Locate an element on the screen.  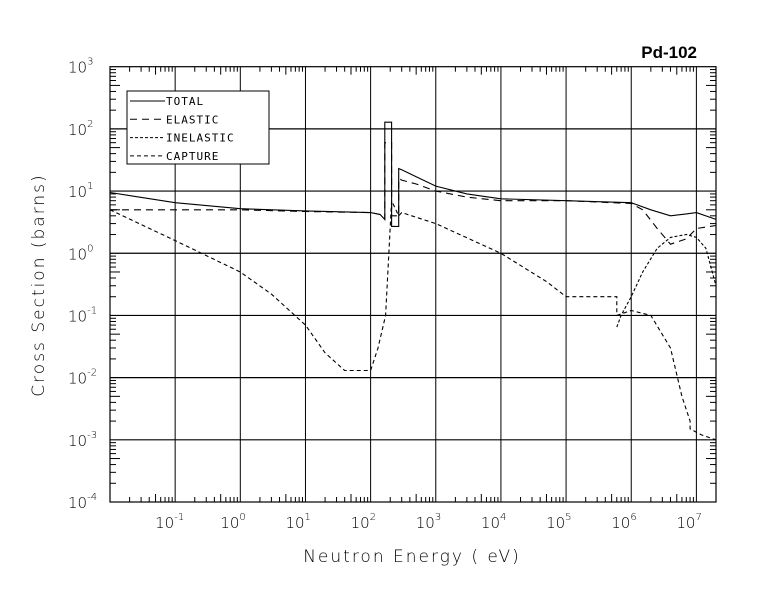
y-tick-label: 10⁰ is located at coordinates (80, 253).